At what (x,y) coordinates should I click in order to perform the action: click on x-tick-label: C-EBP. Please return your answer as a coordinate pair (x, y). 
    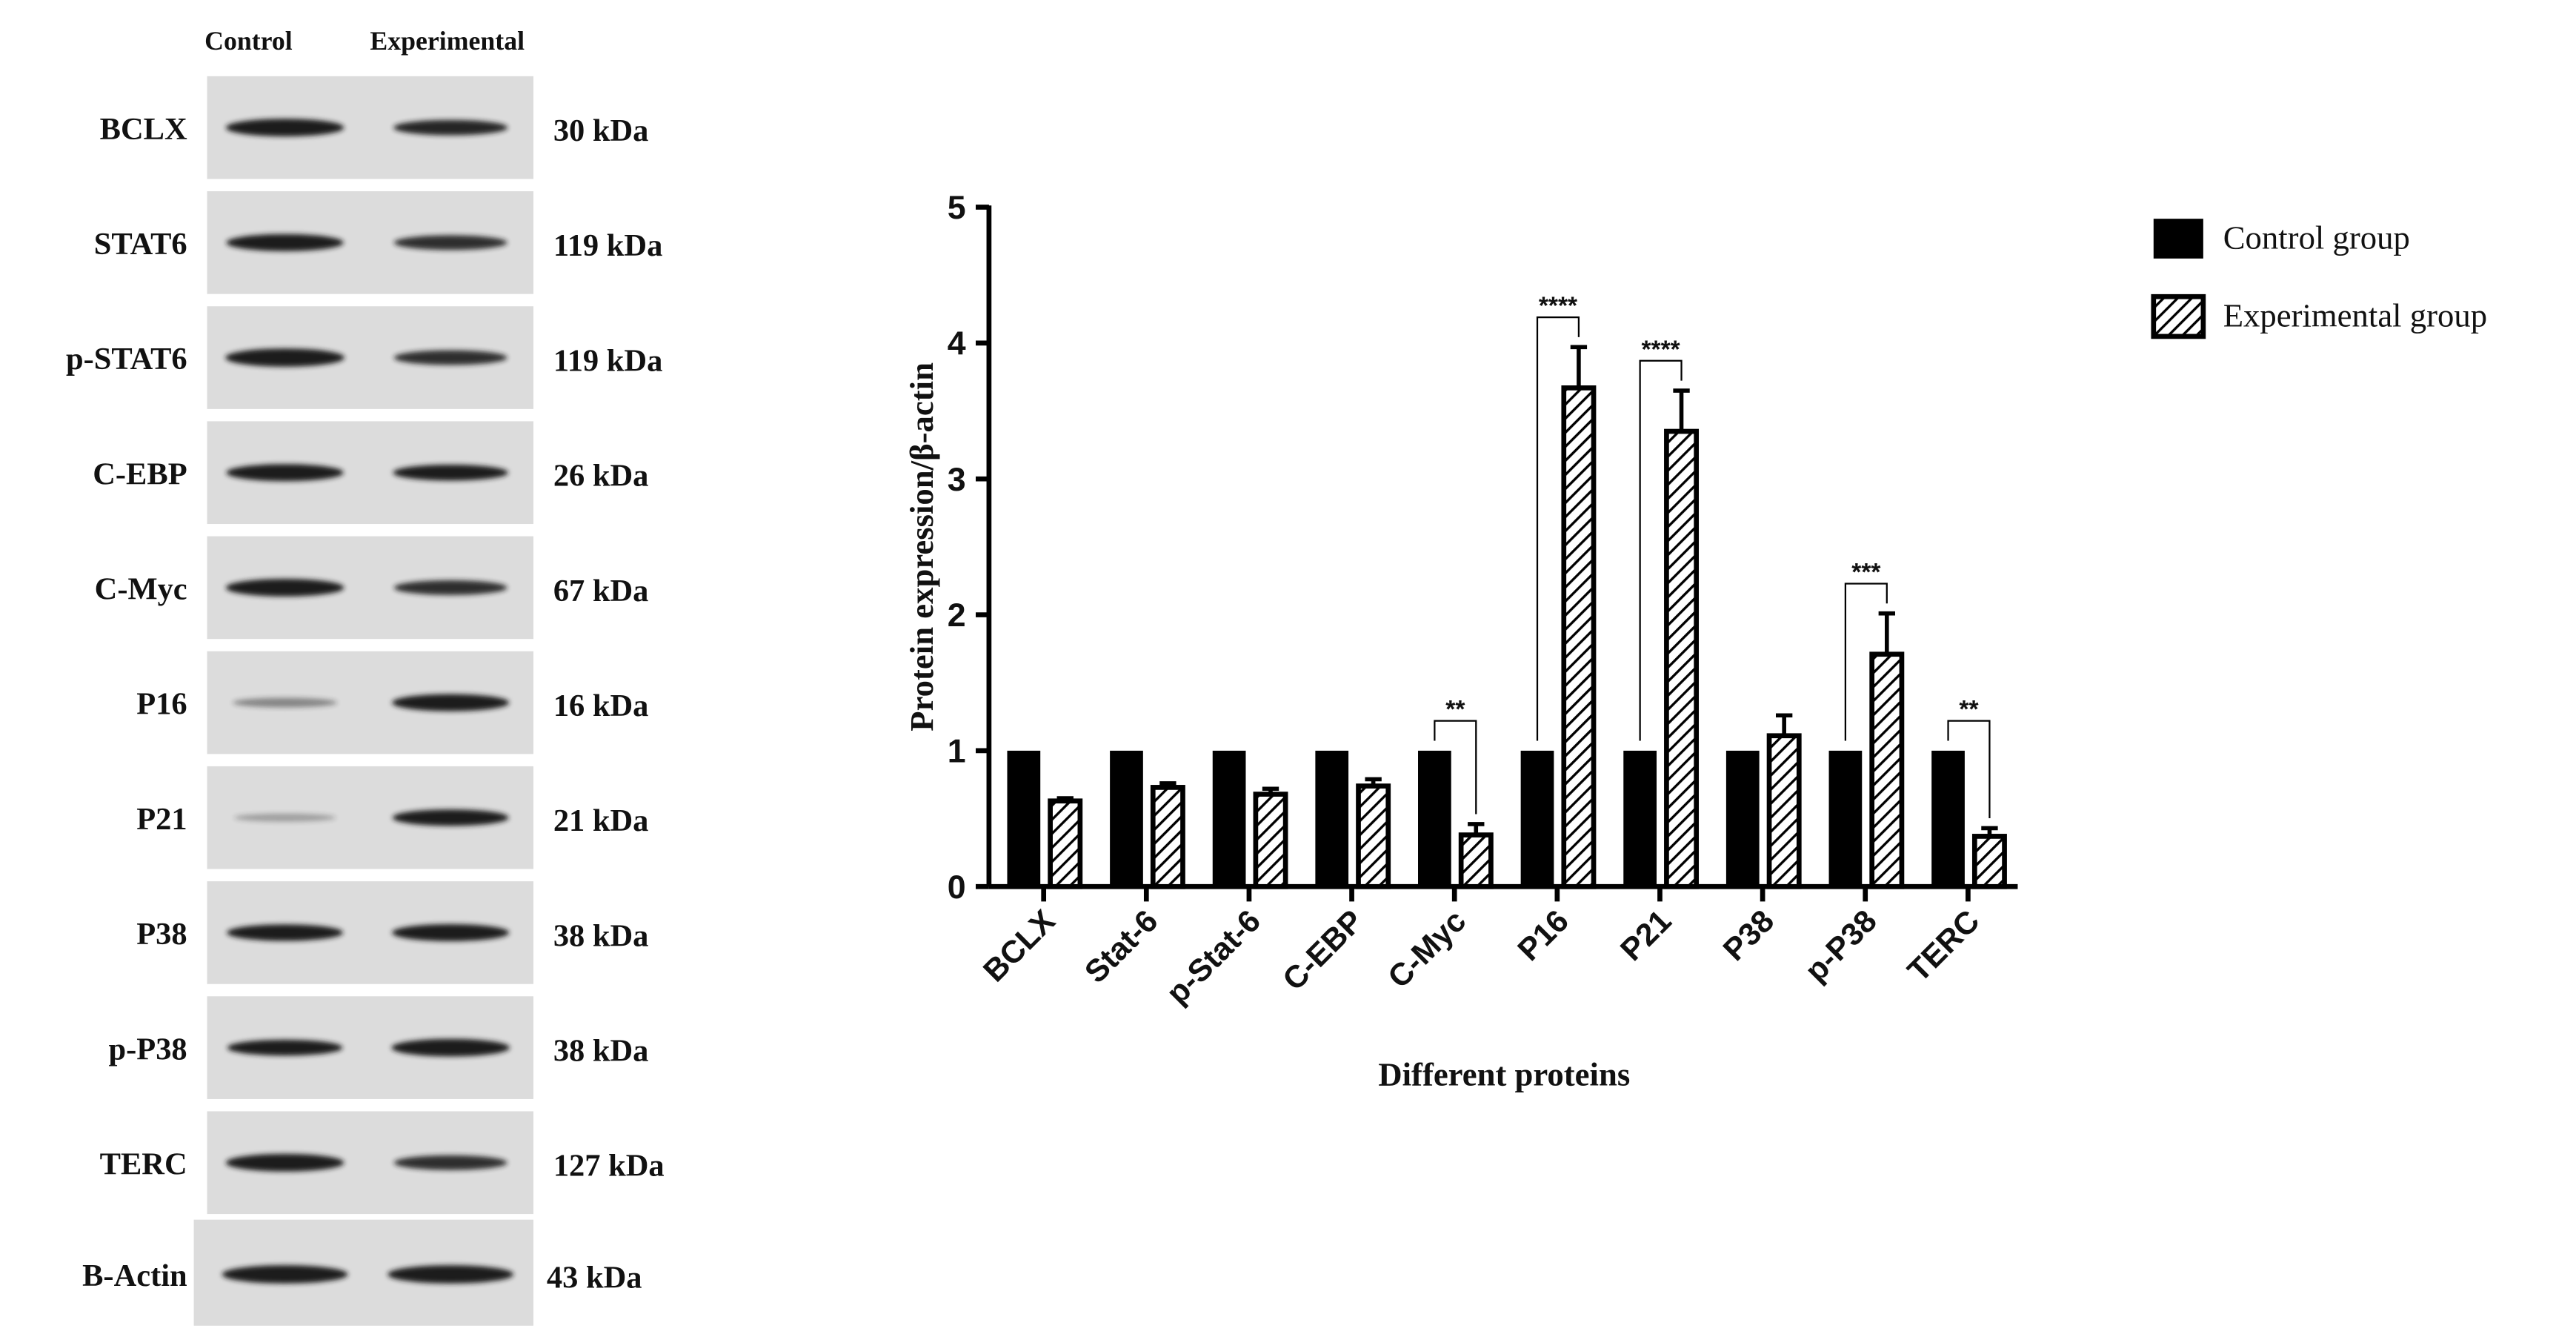
    Looking at the image, I should click on (1324, 950).